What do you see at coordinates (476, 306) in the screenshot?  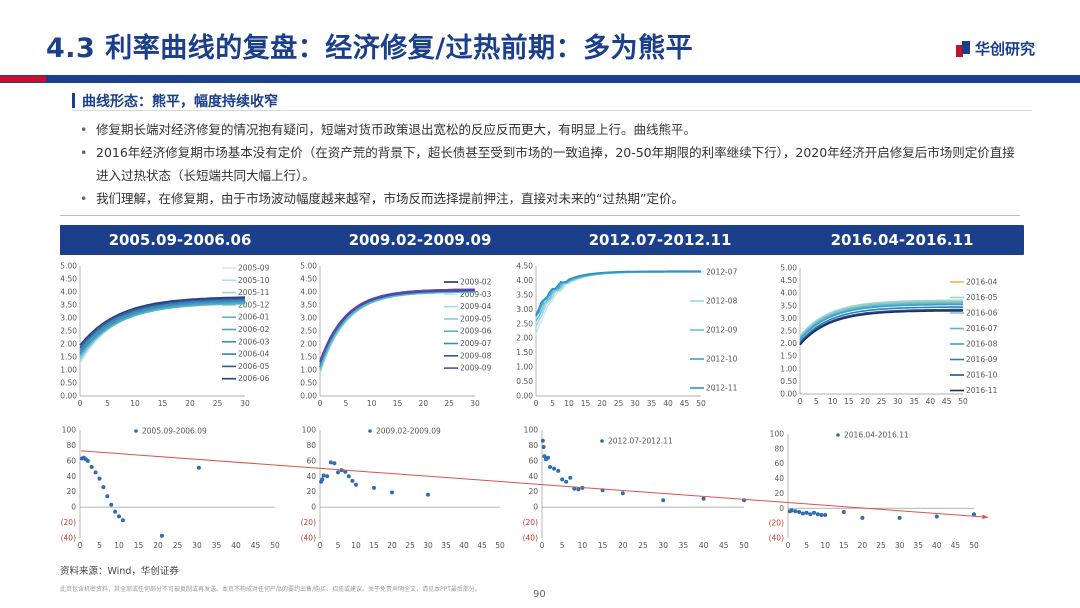 I see `legend-entry: 2009-04` at bounding box center [476, 306].